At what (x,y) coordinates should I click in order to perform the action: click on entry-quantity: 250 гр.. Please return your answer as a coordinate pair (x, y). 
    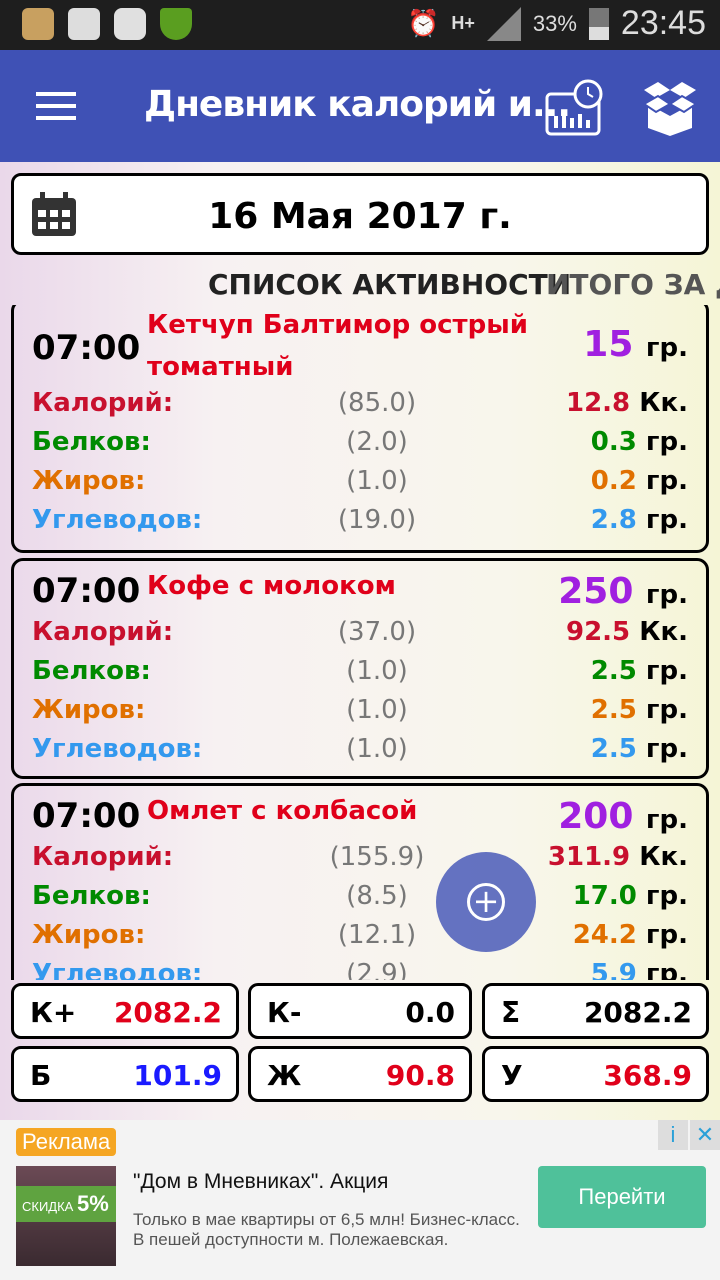
    Looking at the image, I should click on (623, 591).